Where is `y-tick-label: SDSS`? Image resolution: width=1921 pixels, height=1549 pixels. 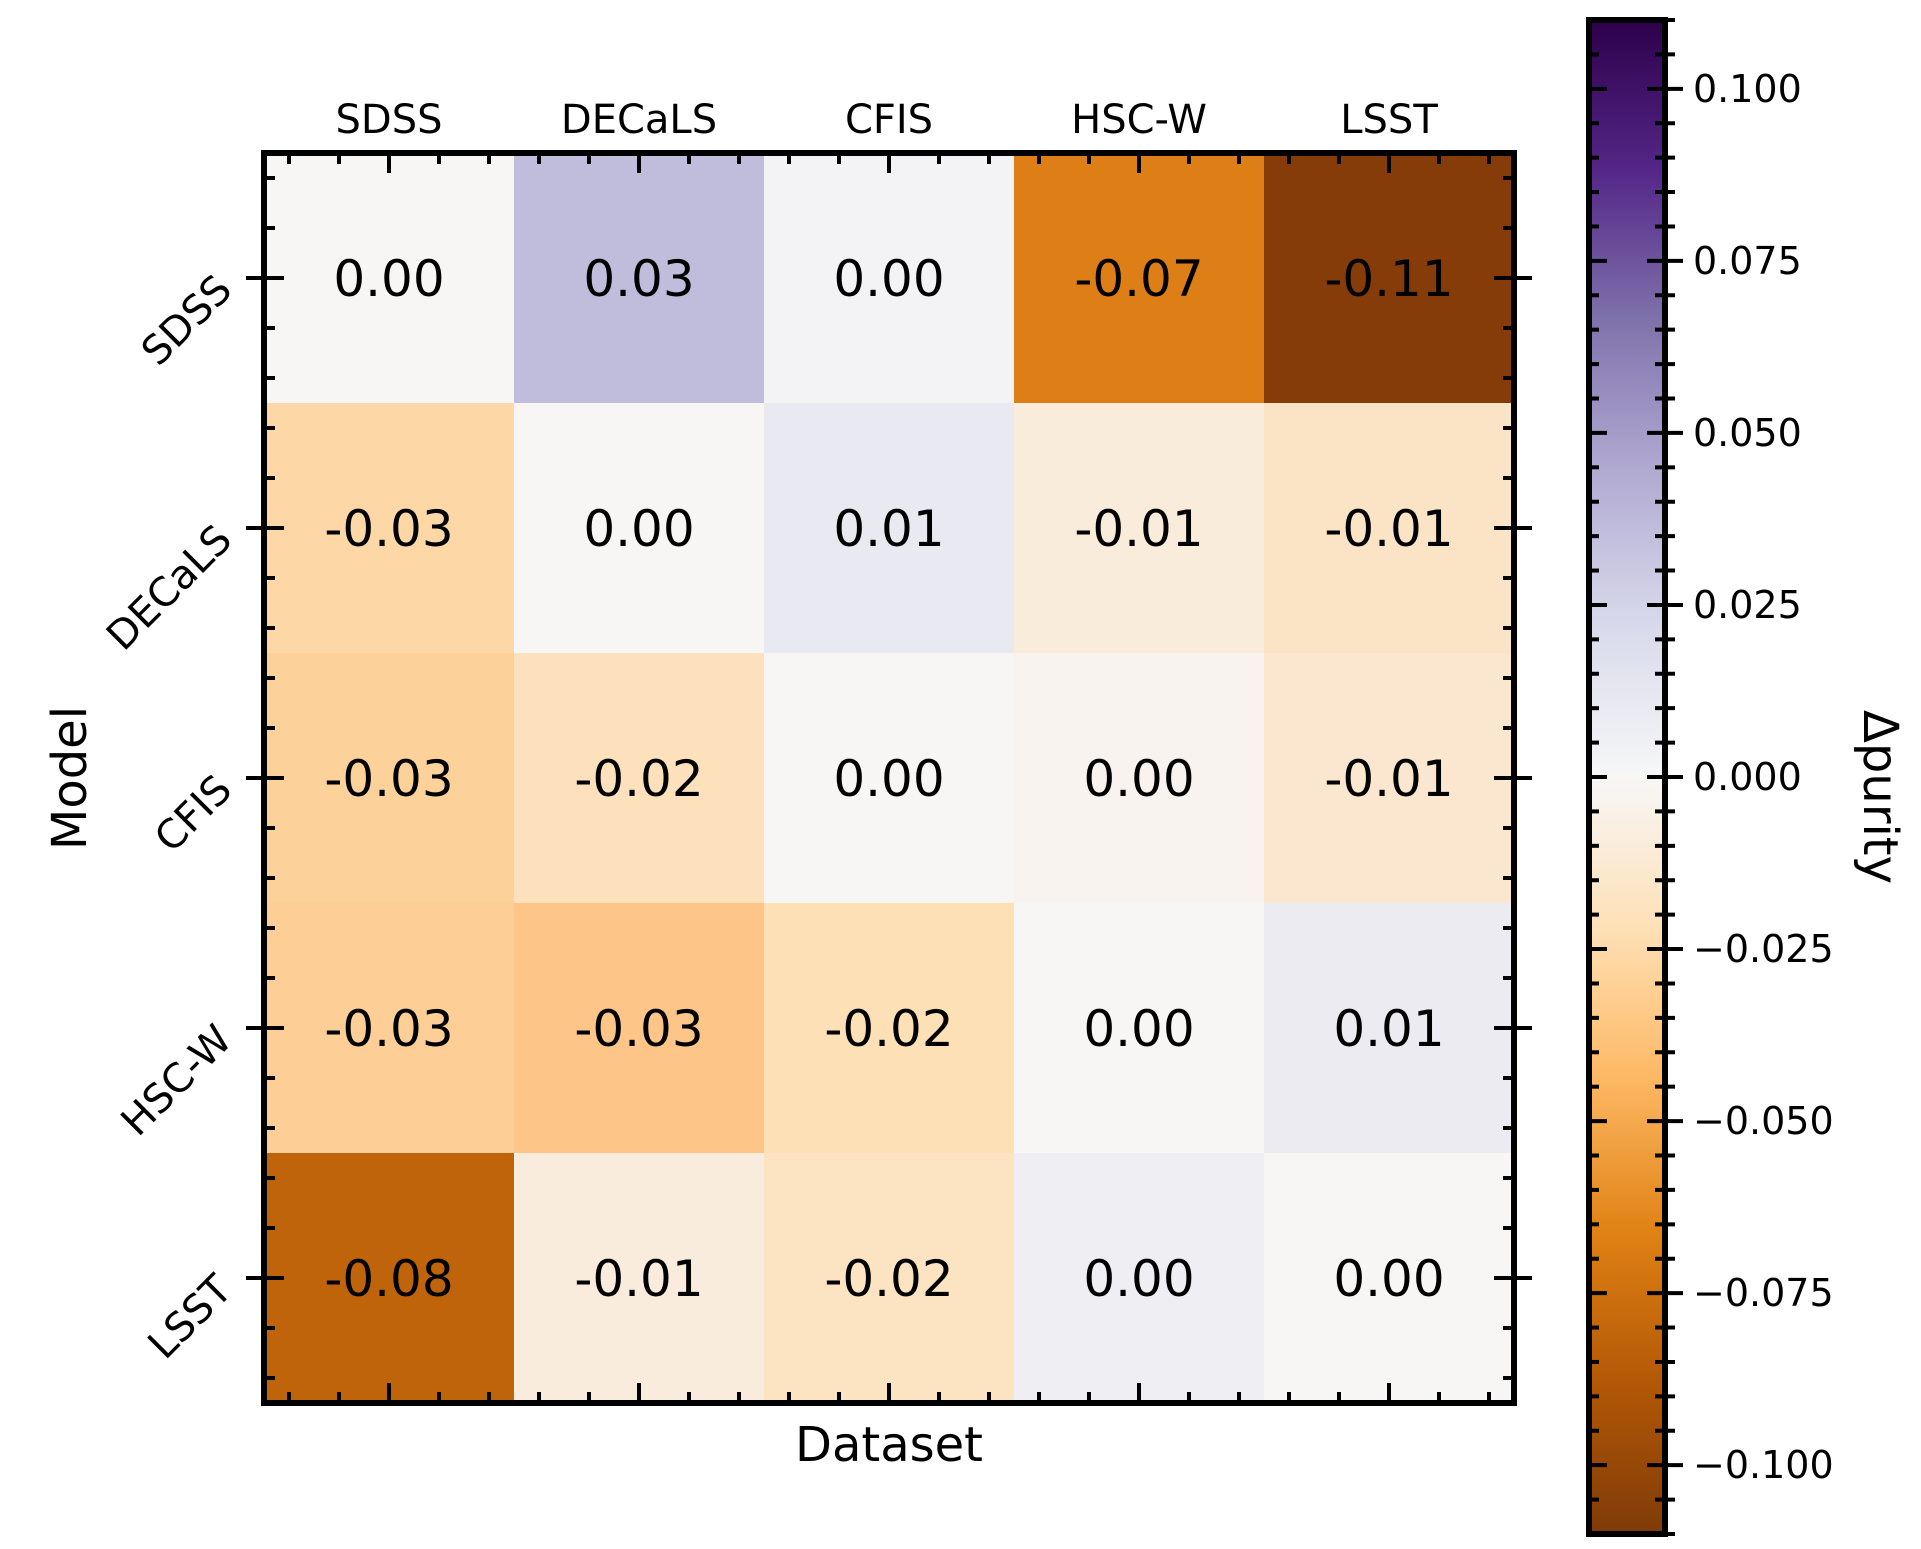
y-tick-label: SDSS is located at coordinates (187, 321).